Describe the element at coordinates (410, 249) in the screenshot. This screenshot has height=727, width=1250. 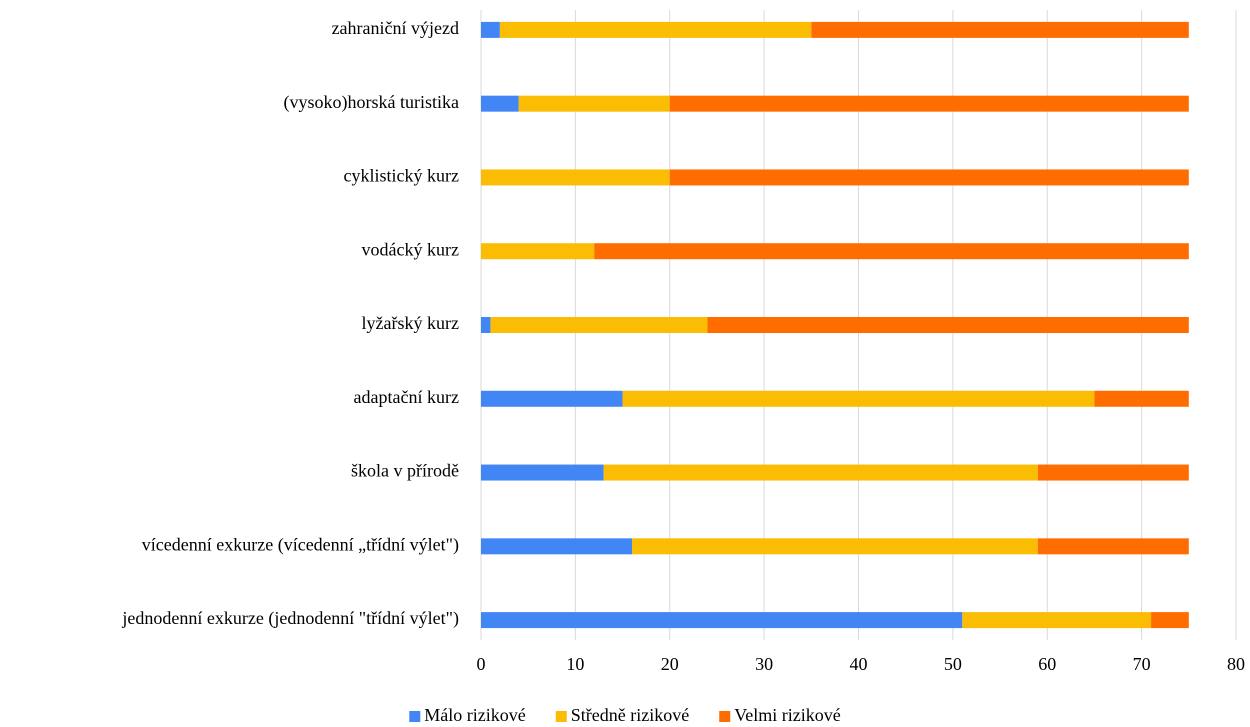
I see `y-tick-label: vodácký kurz` at that location.